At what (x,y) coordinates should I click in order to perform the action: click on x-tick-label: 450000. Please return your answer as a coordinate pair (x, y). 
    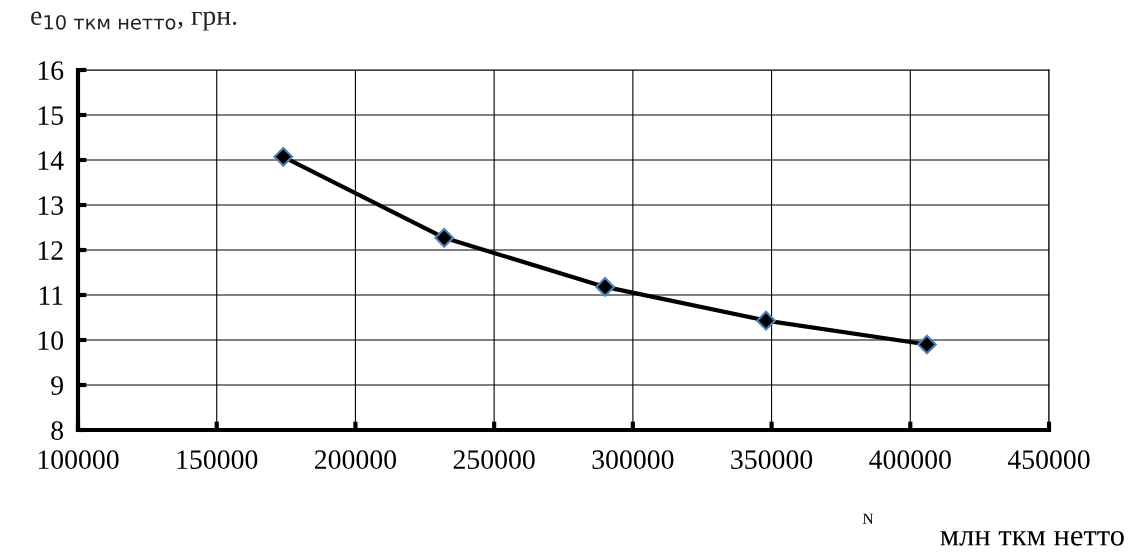
    Looking at the image, I should click on (1048, 459).